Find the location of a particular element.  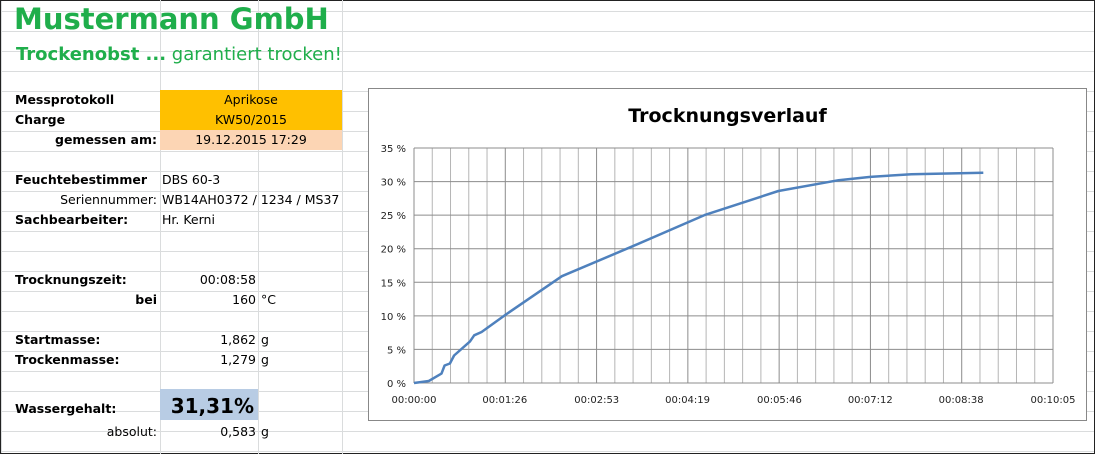

bei-label: bei is located at coordinates (146, 299).